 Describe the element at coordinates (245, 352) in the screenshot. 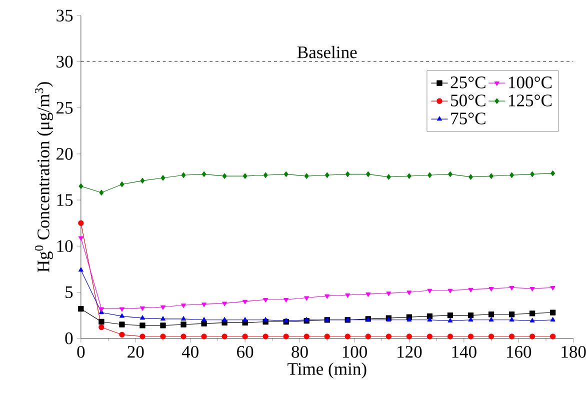

I see `x-tick-label: 60` at that location.